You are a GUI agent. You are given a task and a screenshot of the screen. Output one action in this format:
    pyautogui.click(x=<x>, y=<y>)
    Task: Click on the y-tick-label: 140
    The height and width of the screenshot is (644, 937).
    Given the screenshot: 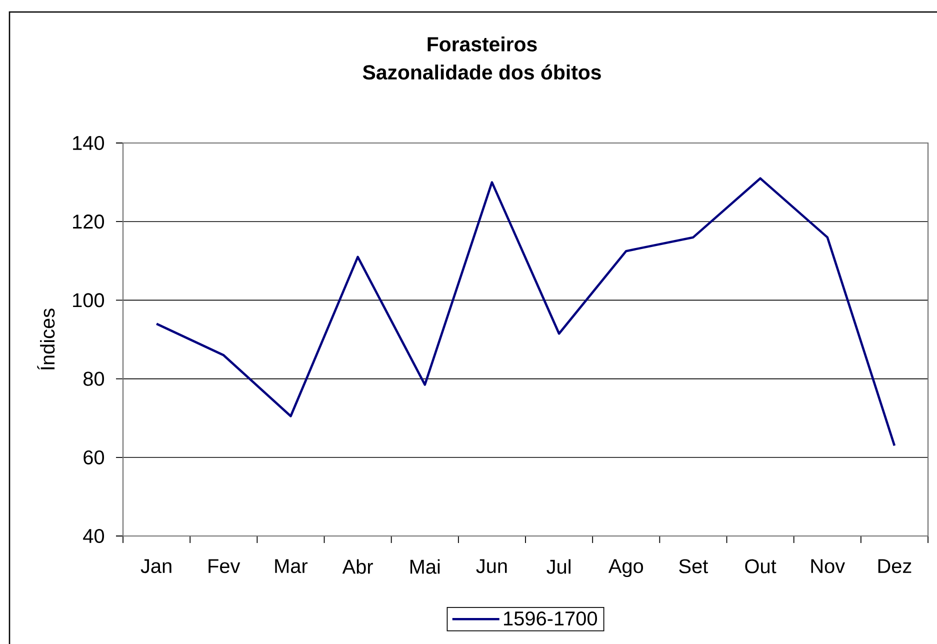 What is the action you would take?
    pyautogui.click(x=88, y=143)
    